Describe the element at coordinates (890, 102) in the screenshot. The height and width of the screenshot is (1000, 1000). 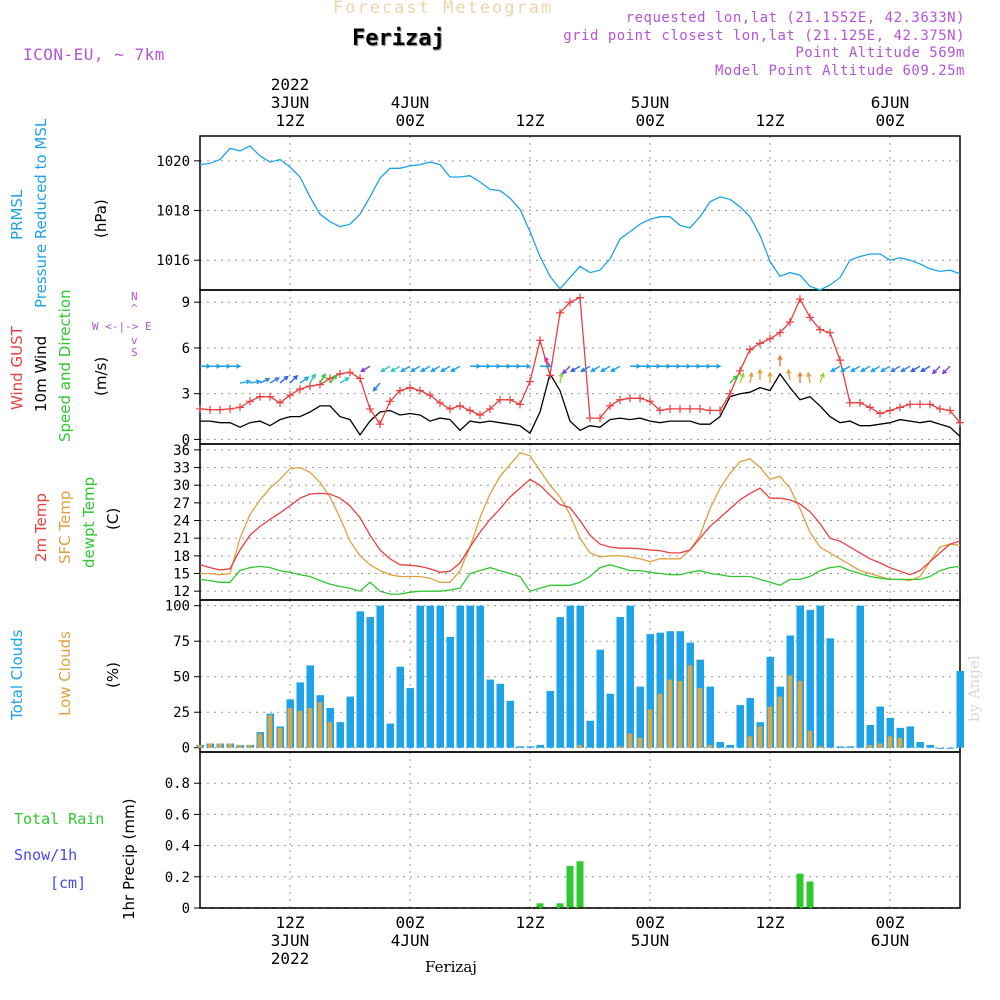
I see `time-label: 6JUN` at that location.